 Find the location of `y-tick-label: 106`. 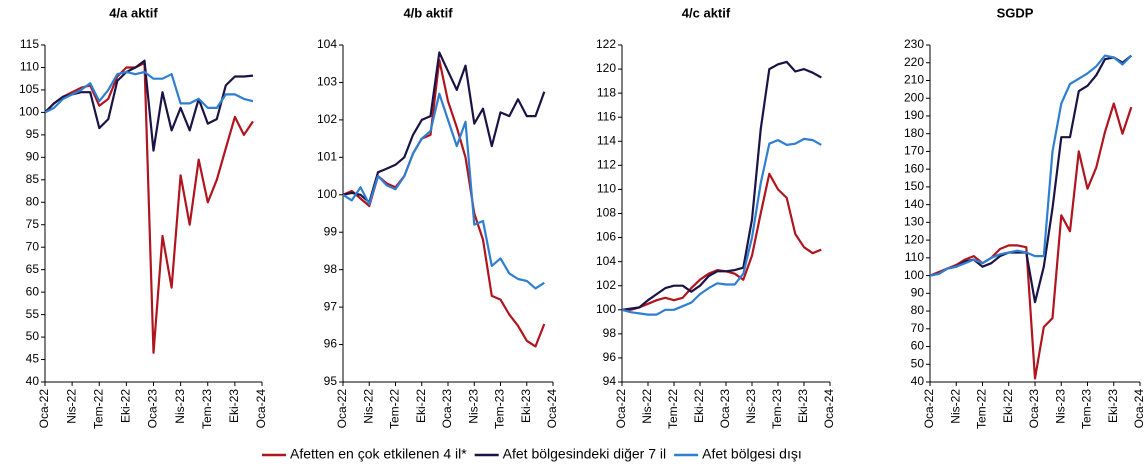

y-tick-label: 106 is located at coordinates (606, 237).